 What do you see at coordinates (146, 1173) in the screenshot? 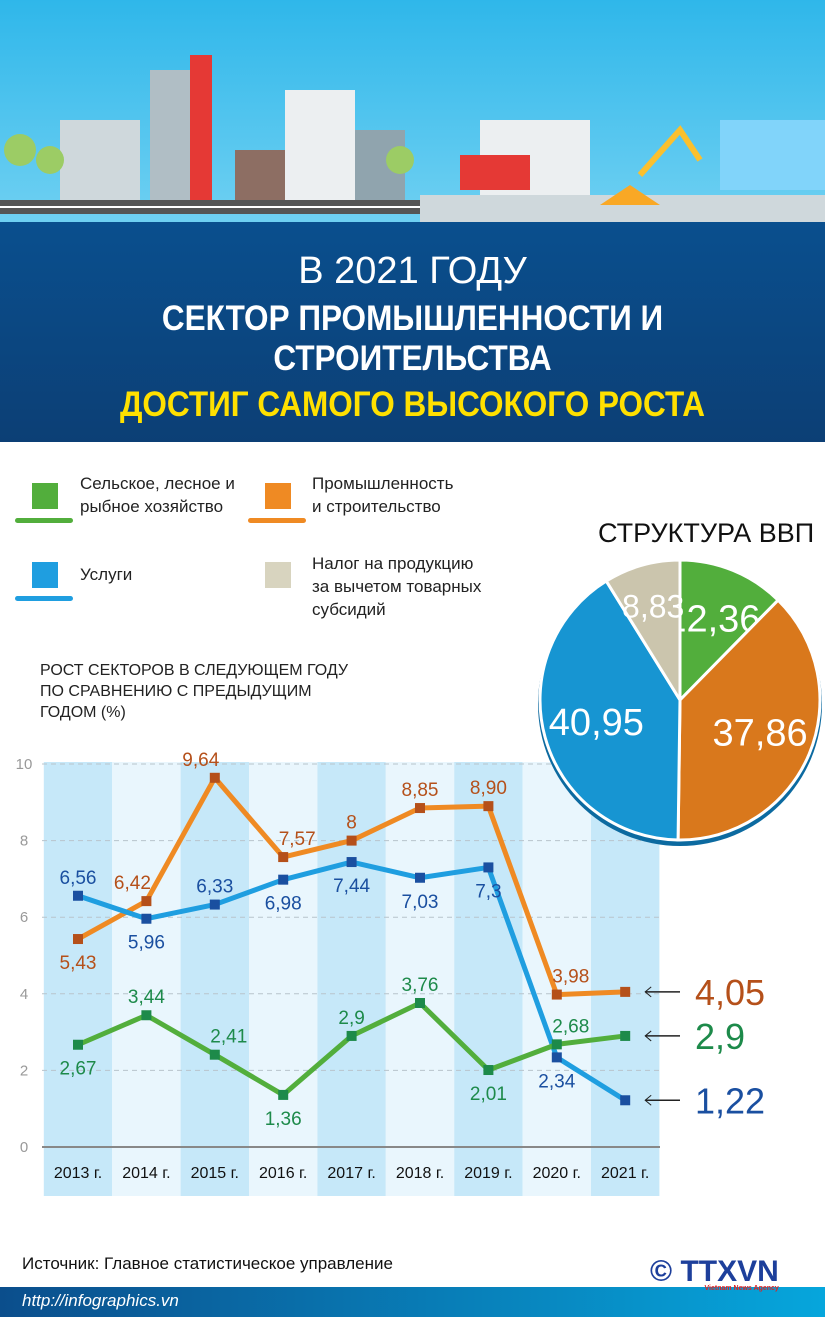
I see `x-tick-label: 2014 г.` at bounding box center [146, 1173].